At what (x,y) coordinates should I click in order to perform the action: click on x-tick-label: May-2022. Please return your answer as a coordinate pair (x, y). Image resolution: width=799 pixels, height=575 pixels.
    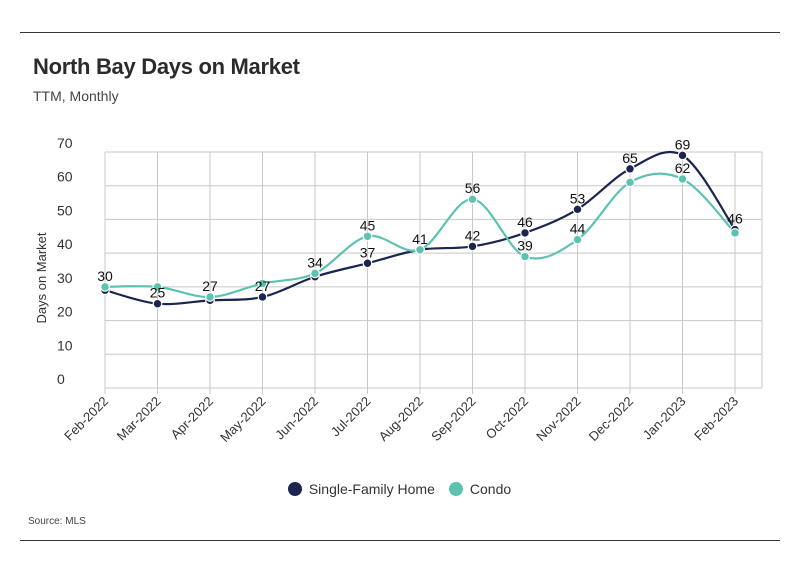
    Looking at the image, I should click on (242, 419).